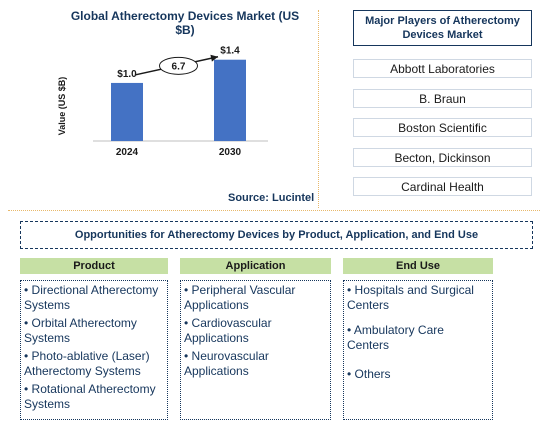 This screenshot has height=434, width=547. Describe the element at coordinates (240, 297) in the screenshot. I see `list-item: • Peripheral Vascular Applications` at that location.